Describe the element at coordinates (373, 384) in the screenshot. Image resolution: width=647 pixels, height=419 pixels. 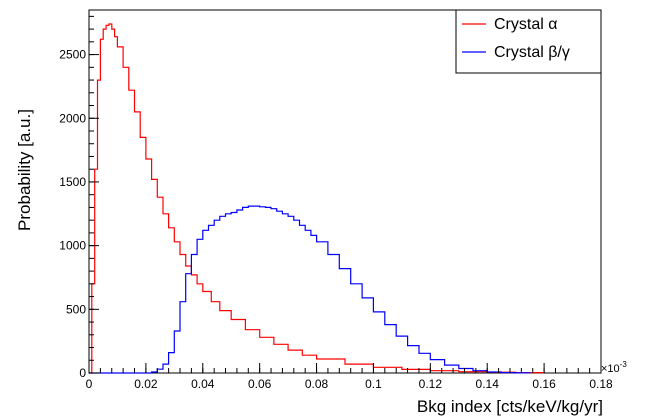
I see `x-tick-label: 0.1` at that location.